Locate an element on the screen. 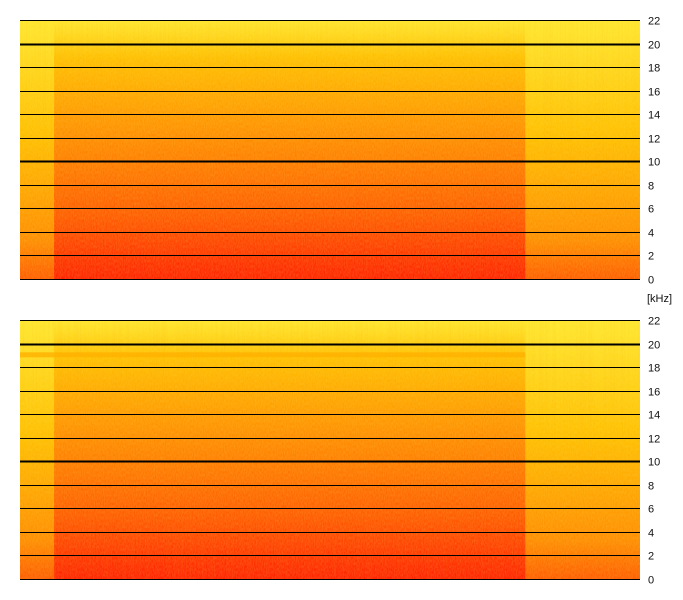 The height and width of the screenshot is (600, 683). narrow-band is located at coordinates (273, 355).